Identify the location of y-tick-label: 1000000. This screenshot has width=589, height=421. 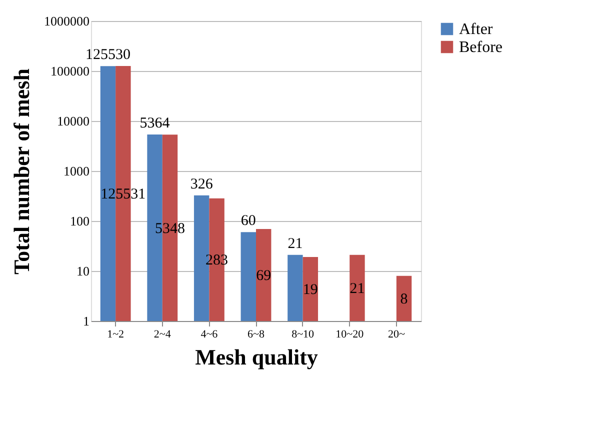
(67, 21).